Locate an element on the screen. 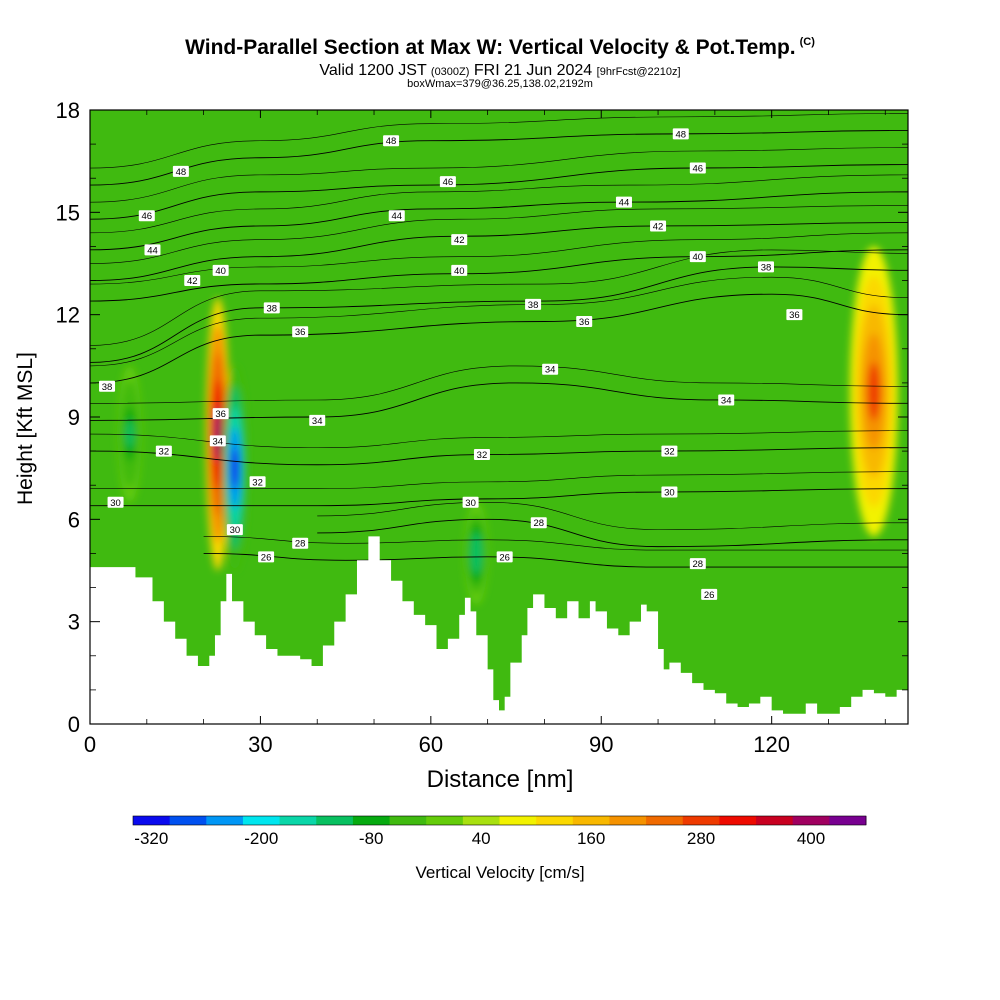  y-tick-label-1: 3 is located at coordinates (74, 622).